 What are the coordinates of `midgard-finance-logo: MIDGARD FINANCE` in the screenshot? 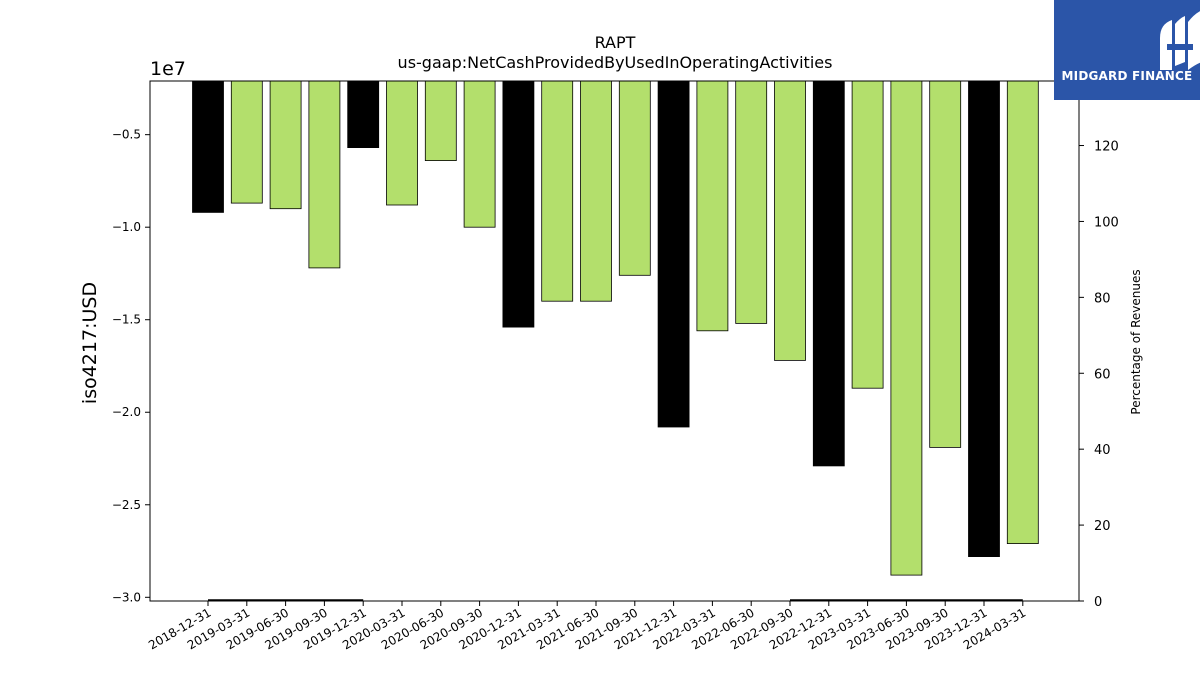 It's located at (1127, 50).